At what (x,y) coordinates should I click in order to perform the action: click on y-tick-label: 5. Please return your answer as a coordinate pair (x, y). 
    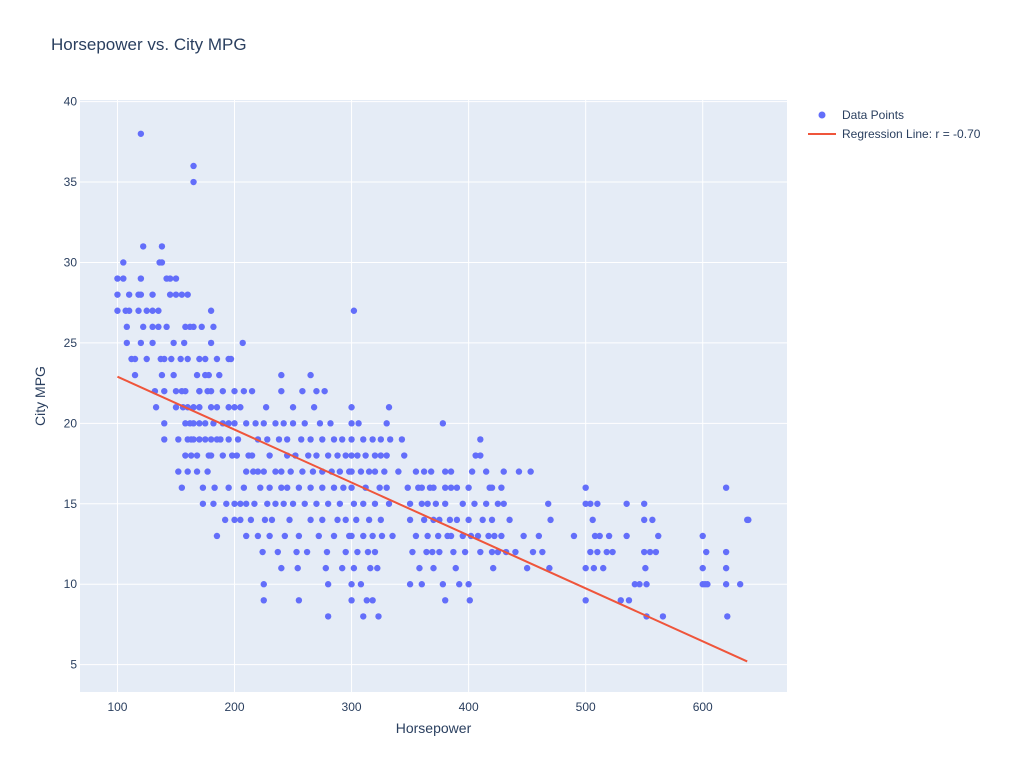
    Looking at the image, I should click on (73, 665).